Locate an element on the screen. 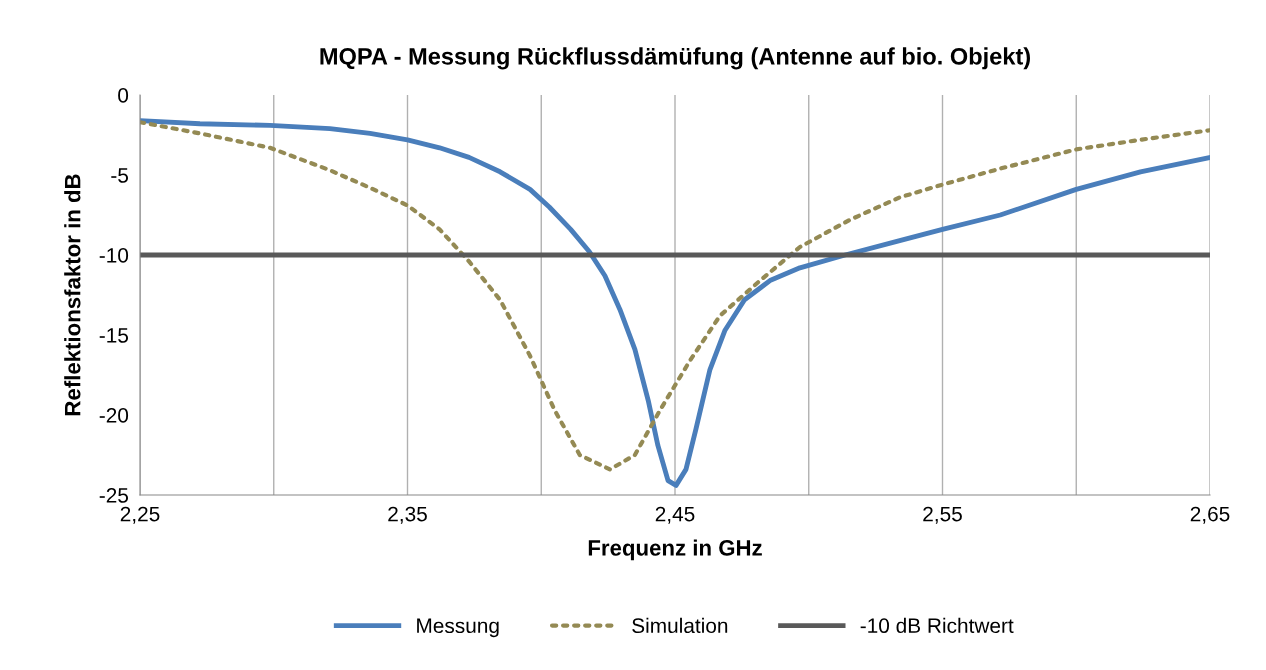 This screenshot has height=670, width=1266. legend-label: Messung is located at coordinates (458, 628).